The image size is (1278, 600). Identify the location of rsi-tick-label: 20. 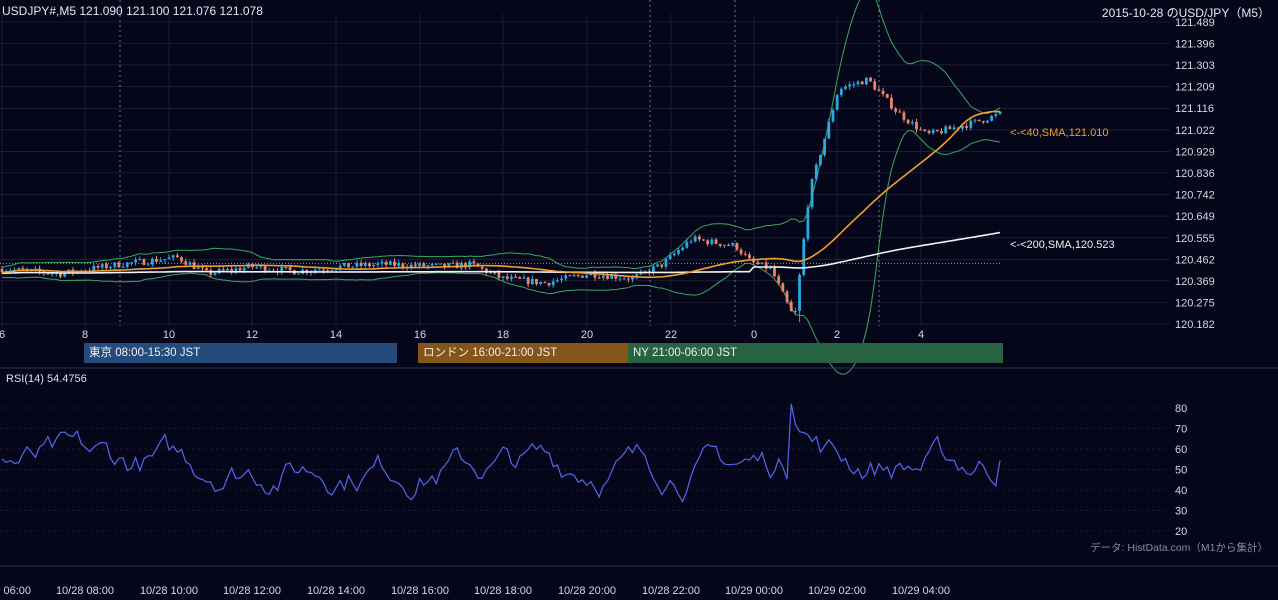
(1181, 532).